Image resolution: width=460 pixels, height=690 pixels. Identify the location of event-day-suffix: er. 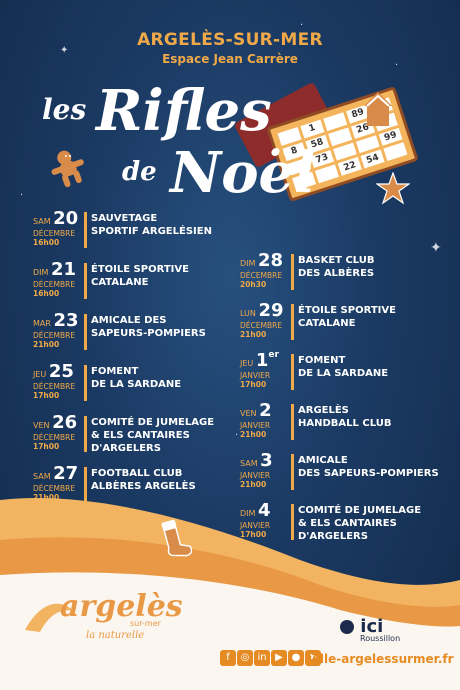
(273, 355).